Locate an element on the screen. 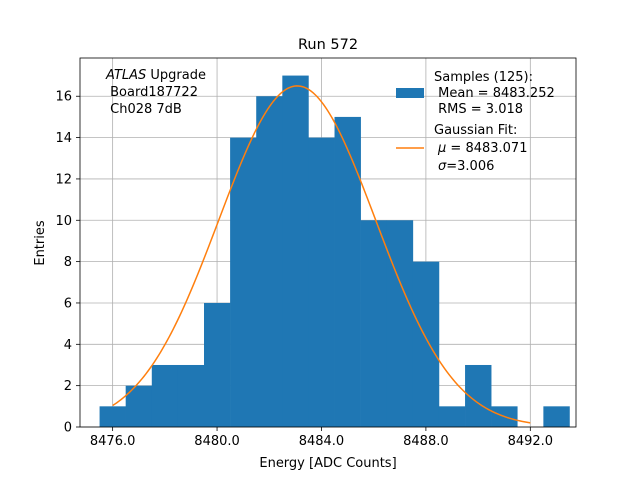  legend-fit-sigma: σ=3.006 is located at coordinates (466, 166).